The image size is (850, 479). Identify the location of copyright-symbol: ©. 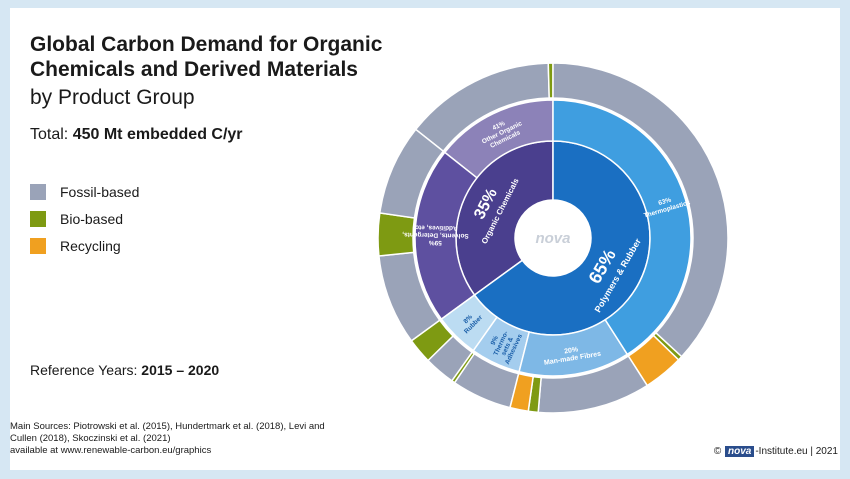
(717, 451).